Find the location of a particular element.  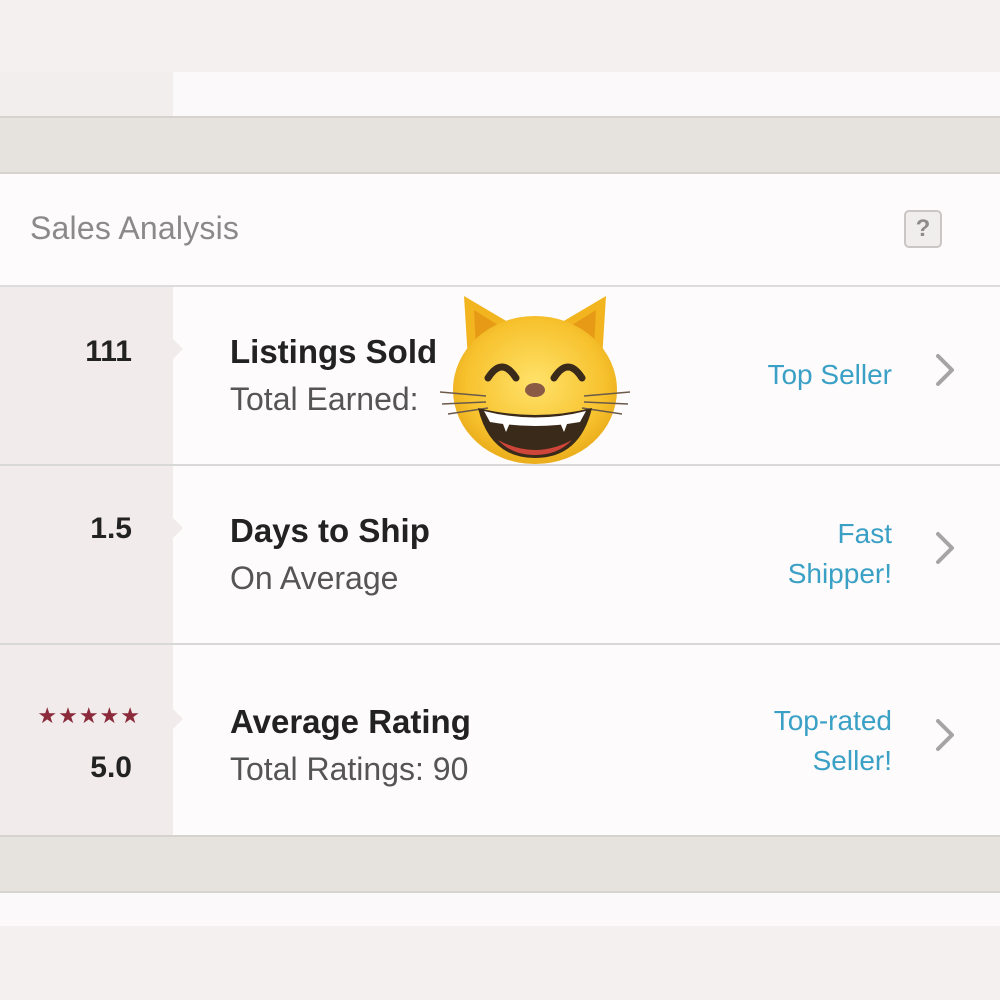

days-to-ship-value: 1.5 is located at coordinates (111, 528).